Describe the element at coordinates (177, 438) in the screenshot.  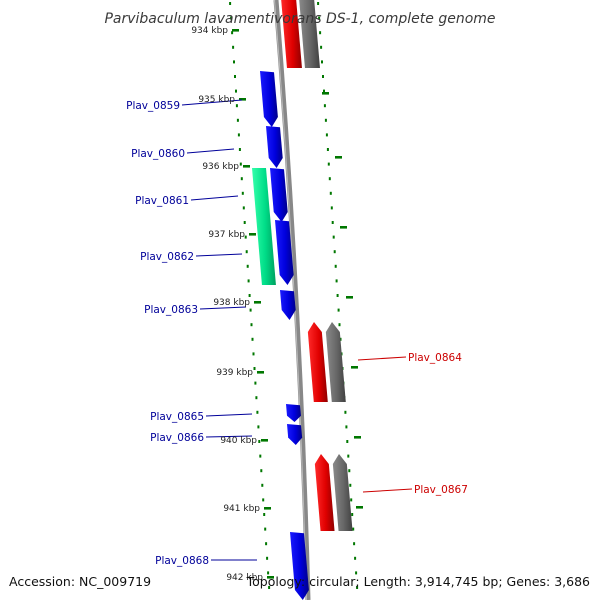
I see `gene-label-plav-0866: Plav_0866` at that location.